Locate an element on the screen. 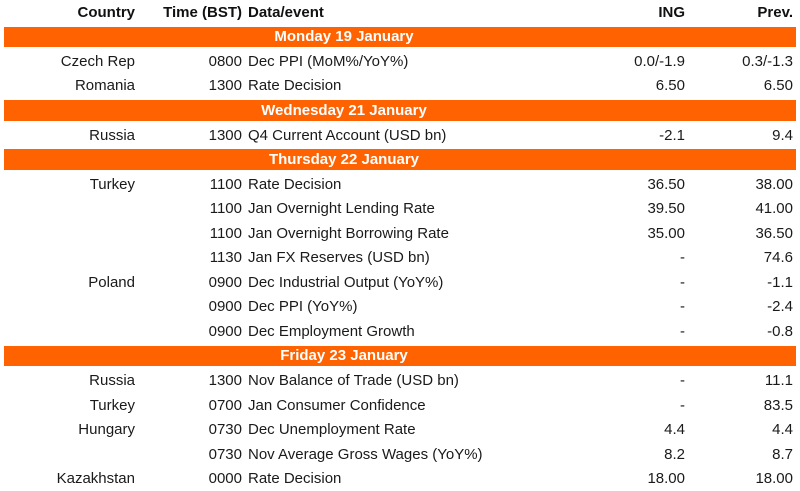 This screenshot has height=491, width=800. column-header-country: Country is located at coordinates (106, 12).